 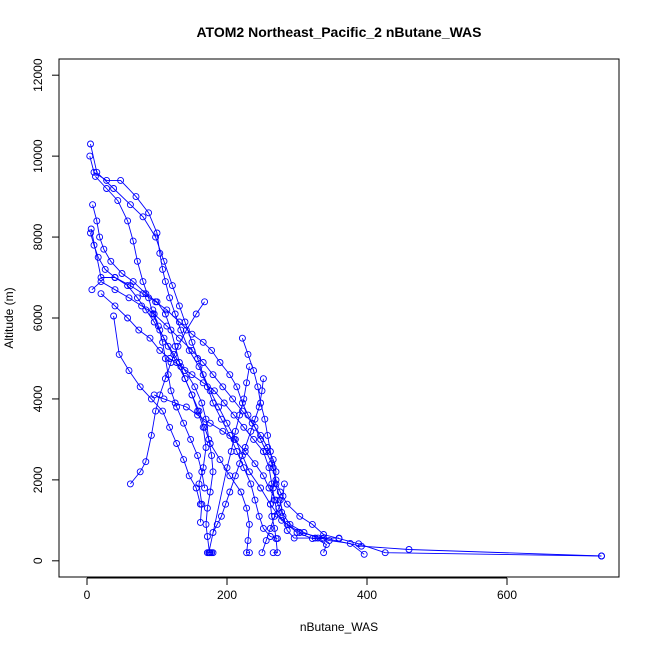 I want to click on x-tick-label: 200, so click(x=227, y=595).